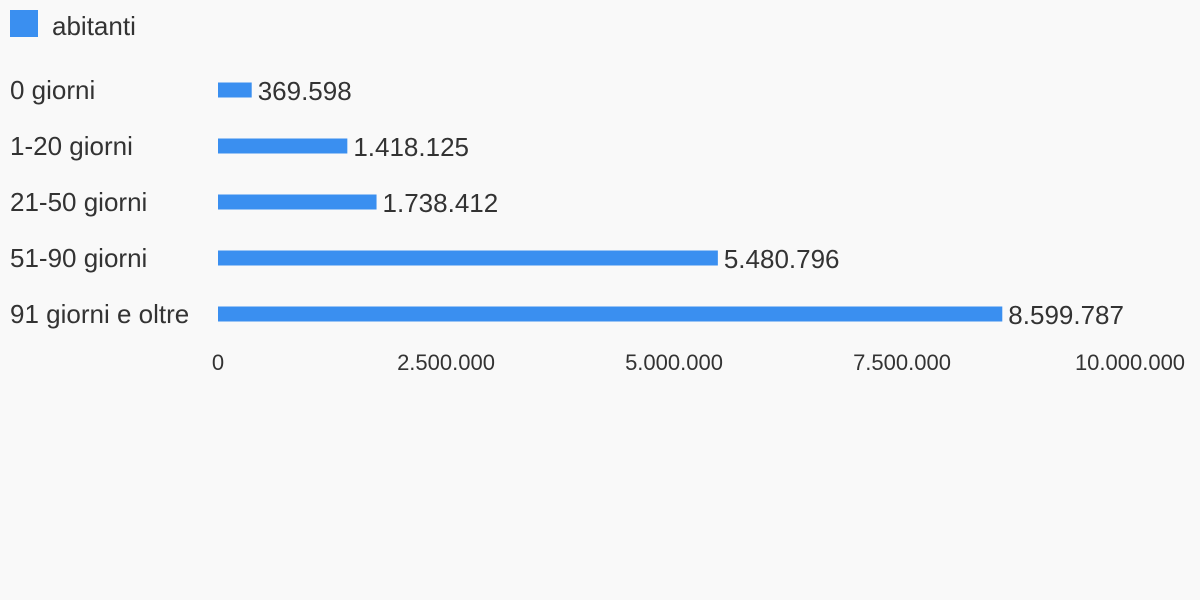  Describe the element at coordinates (411, 147) in the screenshot. I see `data-label: 1.418.125` at that location.